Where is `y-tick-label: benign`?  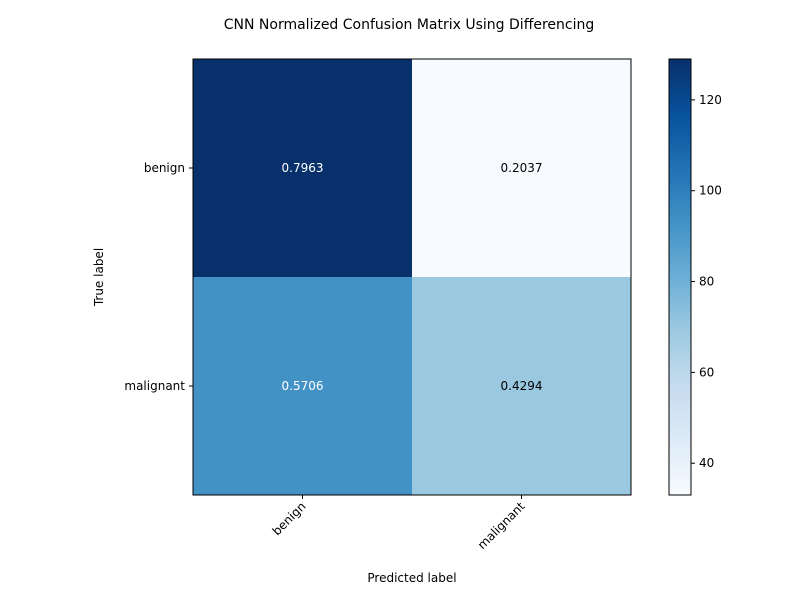 y-tick-label: benign is located at coordinates (164, 168).